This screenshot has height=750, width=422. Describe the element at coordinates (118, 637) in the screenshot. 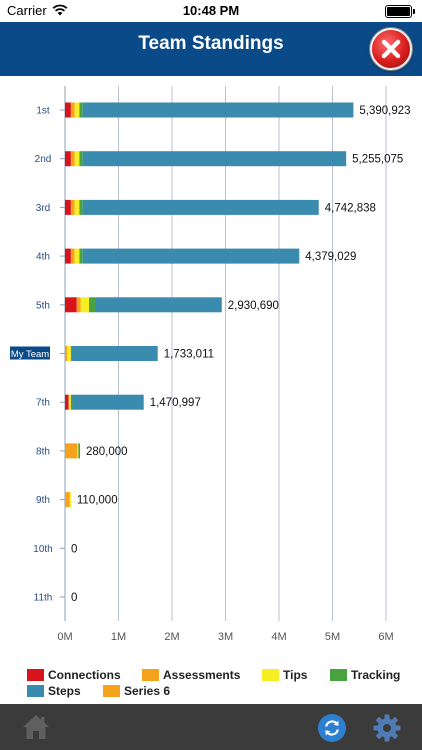

I see `x-tick-label: 1M` at that location.